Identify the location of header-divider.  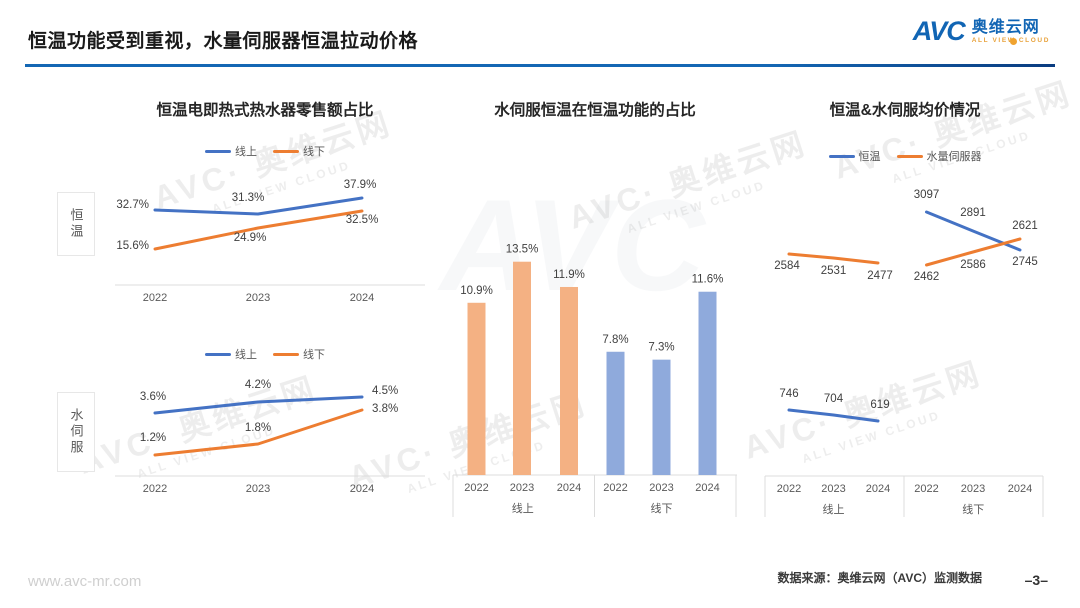
(540, 65).